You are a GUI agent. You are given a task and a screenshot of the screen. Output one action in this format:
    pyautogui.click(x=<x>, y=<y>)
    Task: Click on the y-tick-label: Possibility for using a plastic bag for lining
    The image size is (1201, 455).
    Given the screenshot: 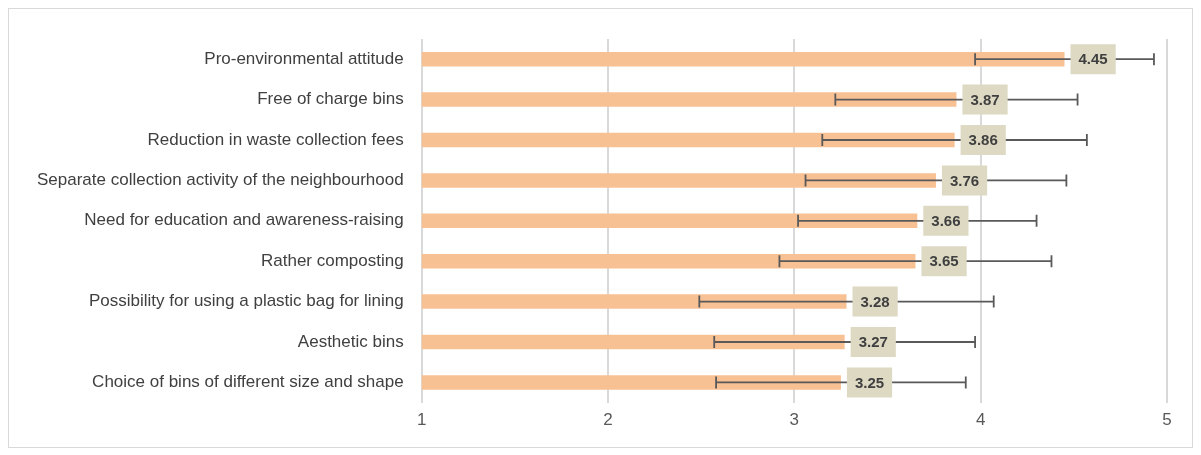 What is the action you would take?
    pyautogui.click(x=246, y=301)
    